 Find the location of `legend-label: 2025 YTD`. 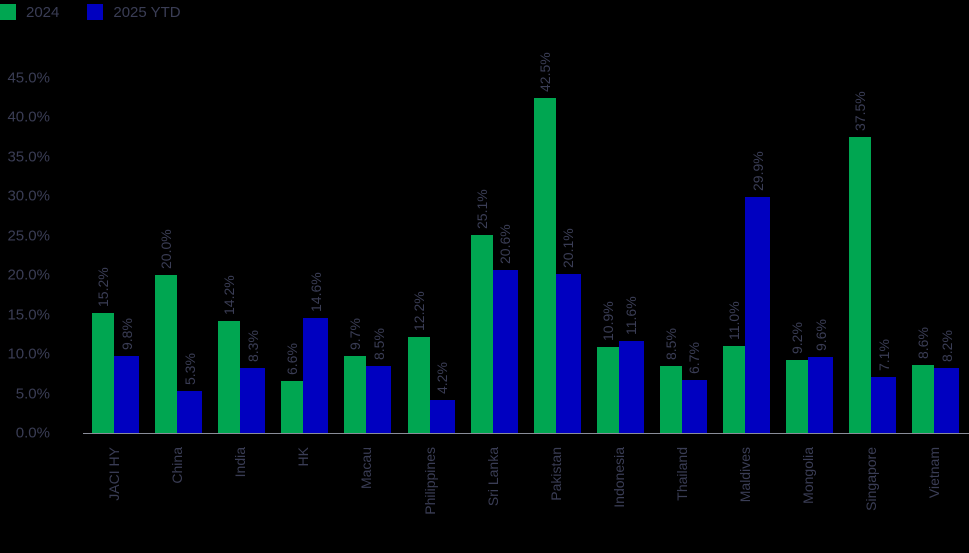

legend-label: 2025 YTD is located at coordinates (147, 12).